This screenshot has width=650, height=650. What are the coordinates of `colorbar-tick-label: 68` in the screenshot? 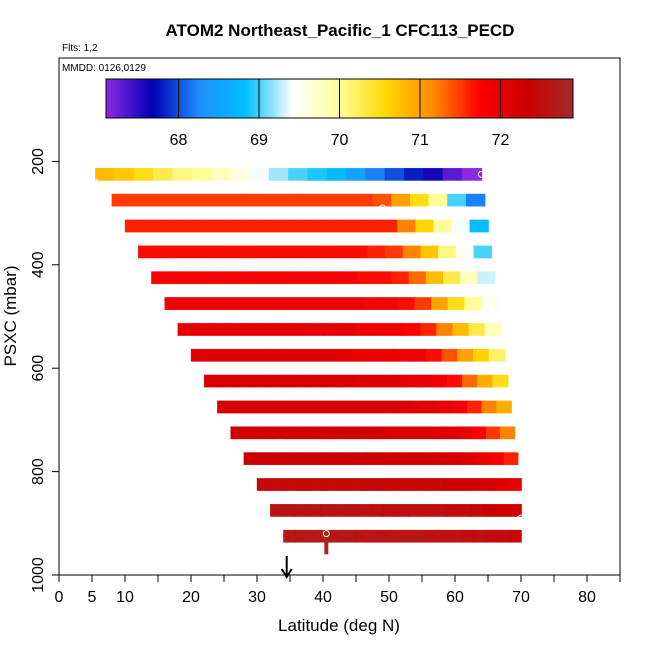 It's located at (179, 140).